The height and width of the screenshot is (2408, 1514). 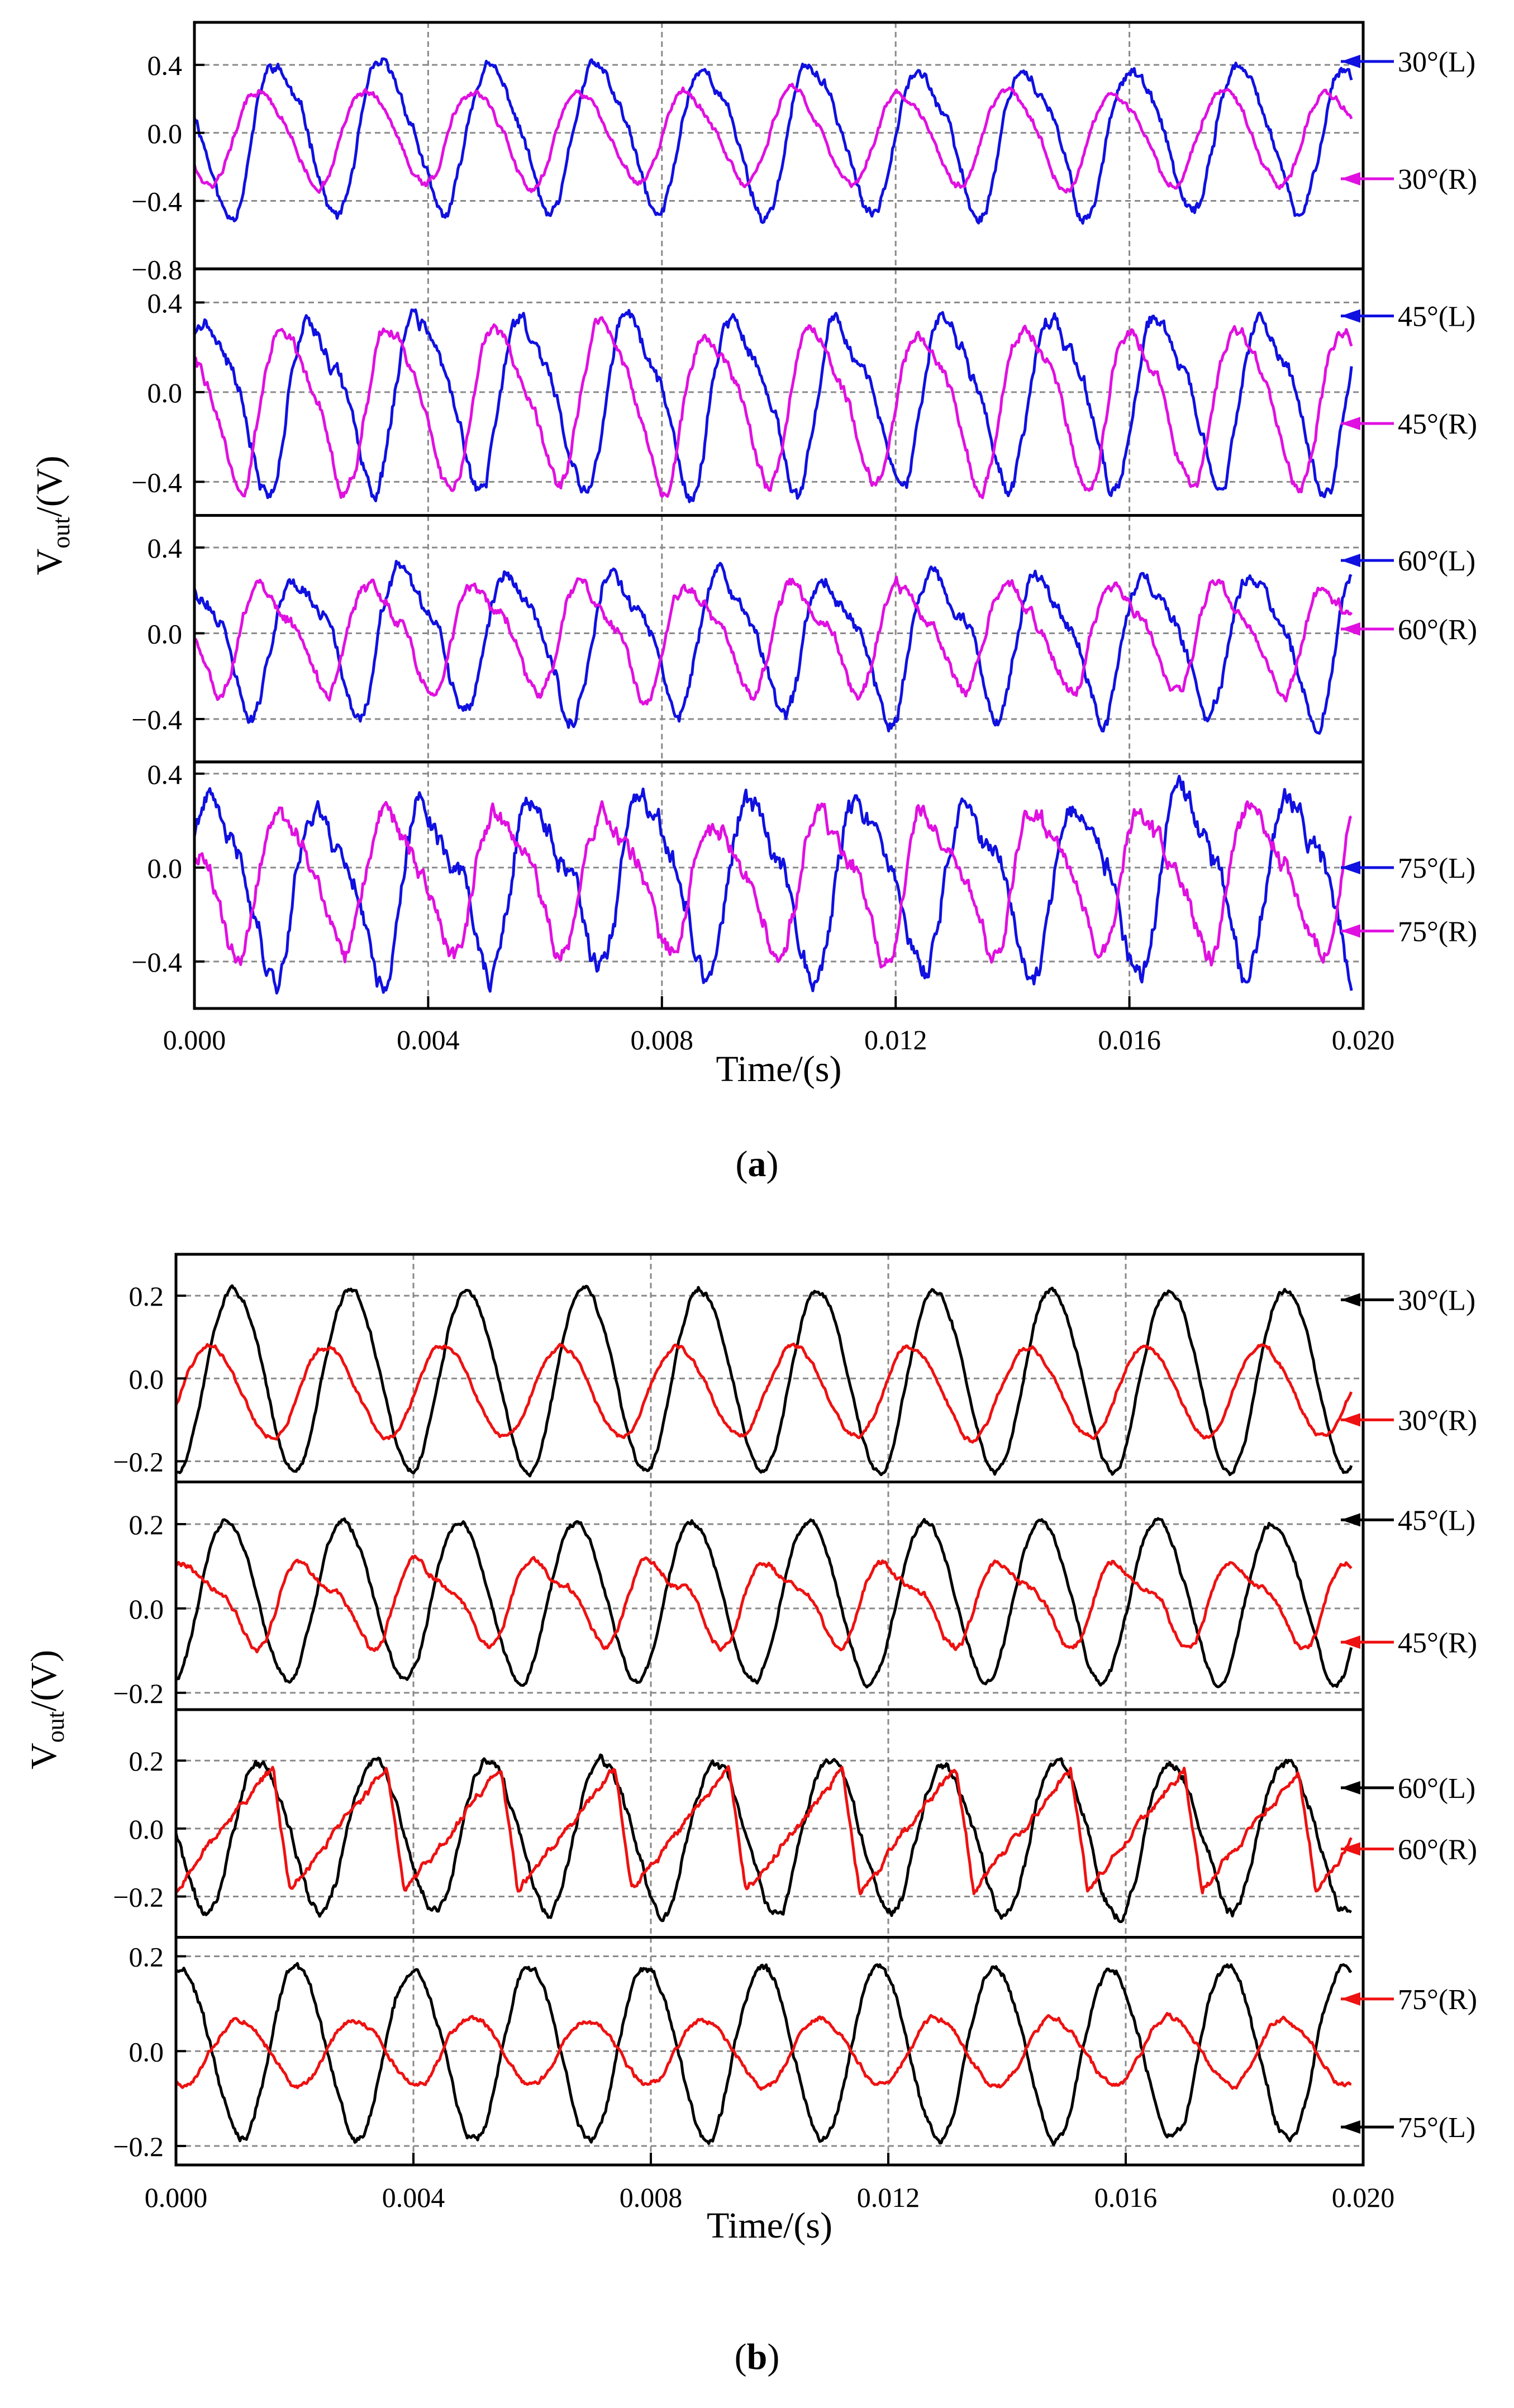 I want to click on panel-b-3: 0.2 0.0 −0.2 60°(L) 60°(R), so click(x=795, y=1824).